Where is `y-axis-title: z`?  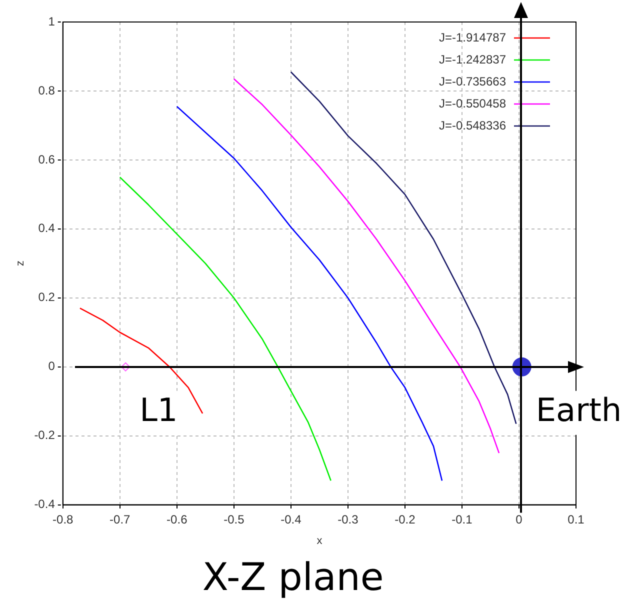 y-axis-title: z is located at coordinates (20, 263).